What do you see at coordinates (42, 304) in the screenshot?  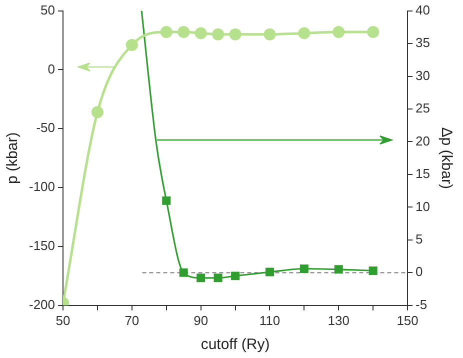 I see `y-tick-label: -200` at bounding box center [42, 304].